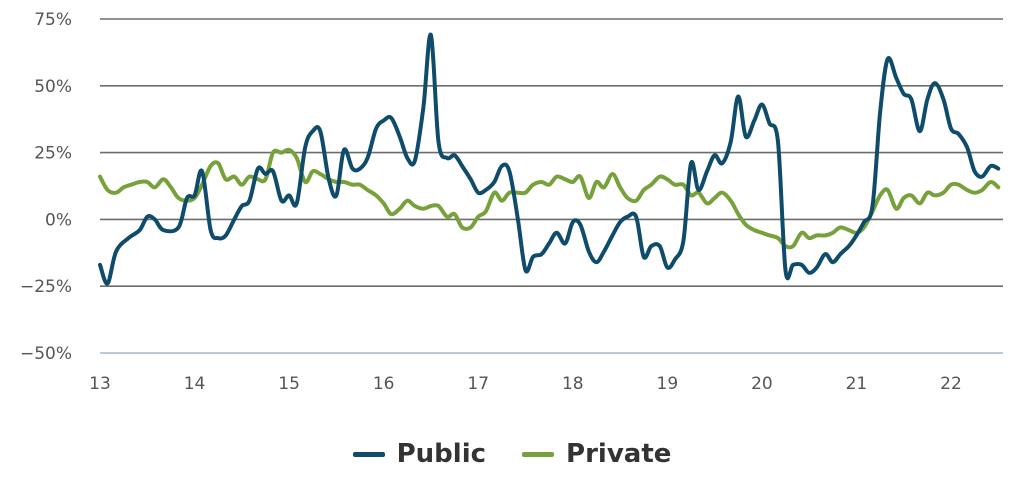 The width and height of the screenshot is (1024, 501). Describe the element at coordinates (668, 384) in the screenshot. I see `x-tick-label: 19` at that location.